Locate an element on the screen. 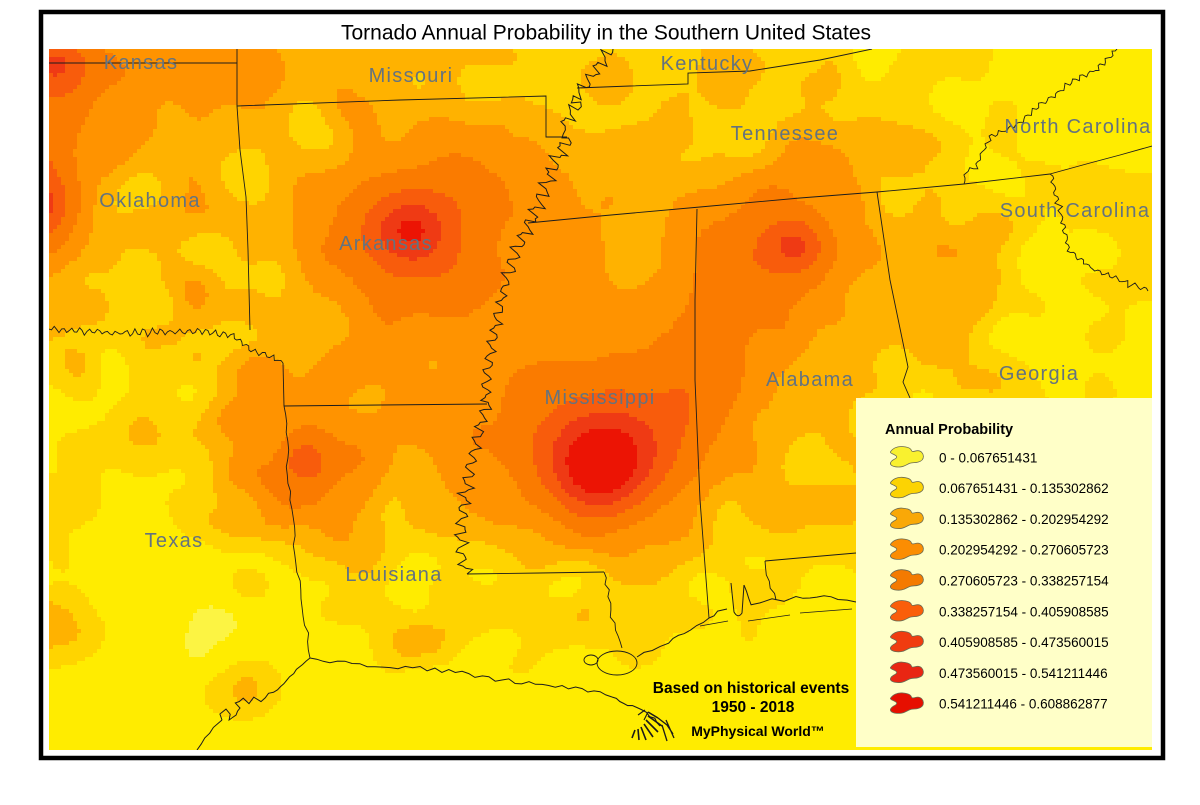 This screenshot has height=805, width=1200. svg-text: MyPhysical World™ is located at coordinates (758, 731).